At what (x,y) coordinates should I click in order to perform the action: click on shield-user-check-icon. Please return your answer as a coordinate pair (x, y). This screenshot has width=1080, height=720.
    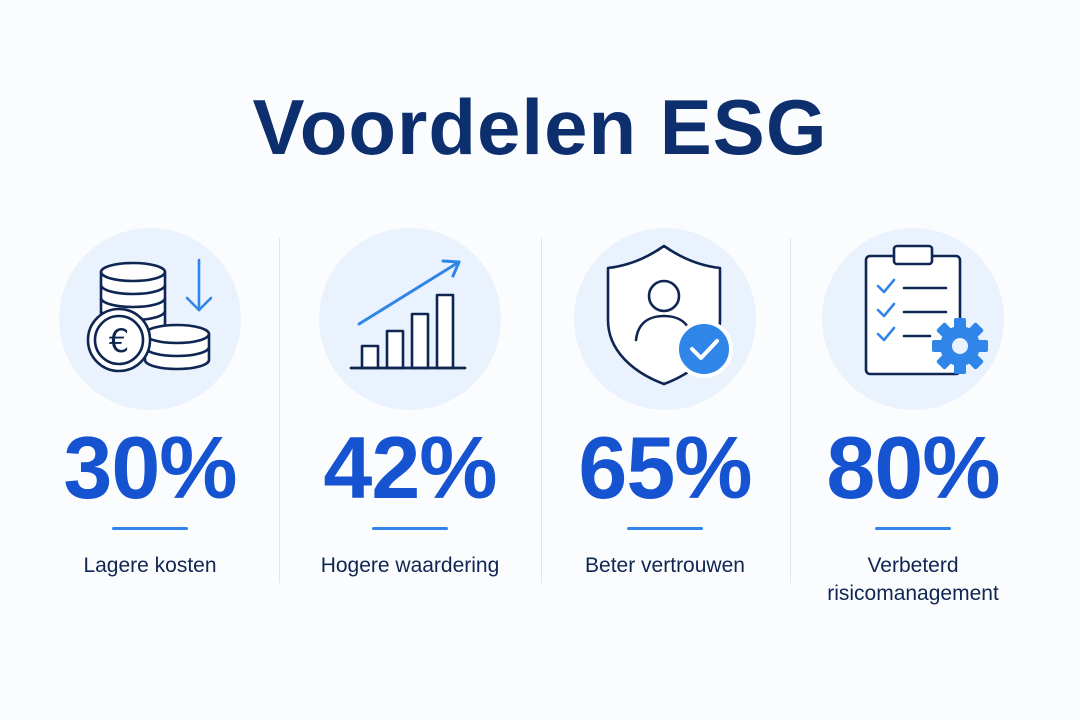
    Looking at the image, I should click on (669, 315).